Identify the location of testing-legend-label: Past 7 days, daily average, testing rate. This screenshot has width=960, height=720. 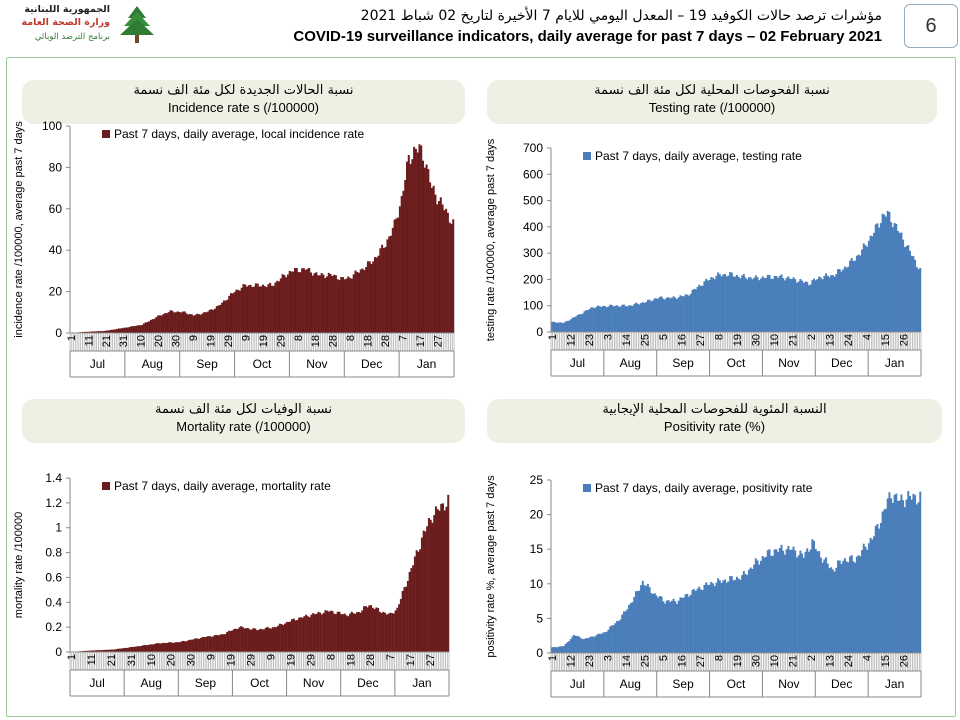
(698, 156).